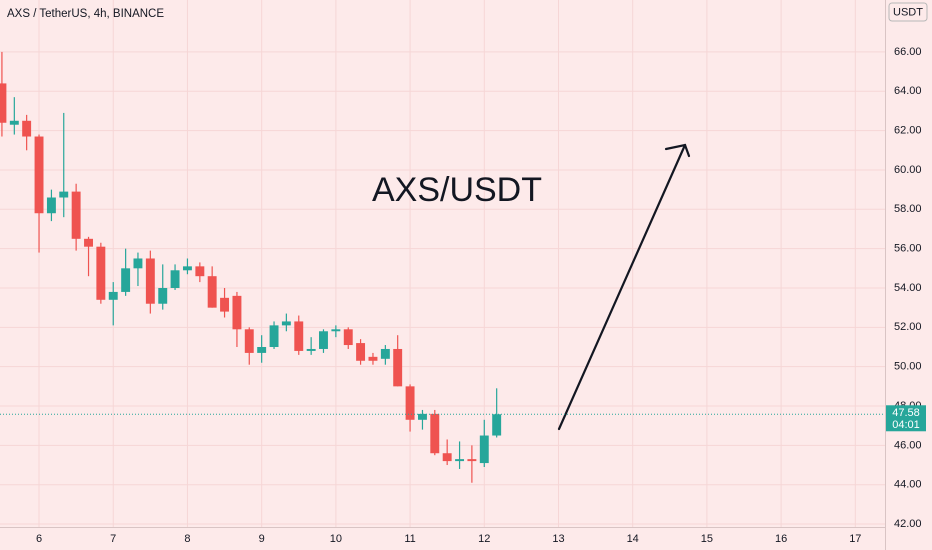  What do you see at coordinates (707, 539) in the screenshot?
I see `x-tick-label: 15` at bounding box center [707, 539].